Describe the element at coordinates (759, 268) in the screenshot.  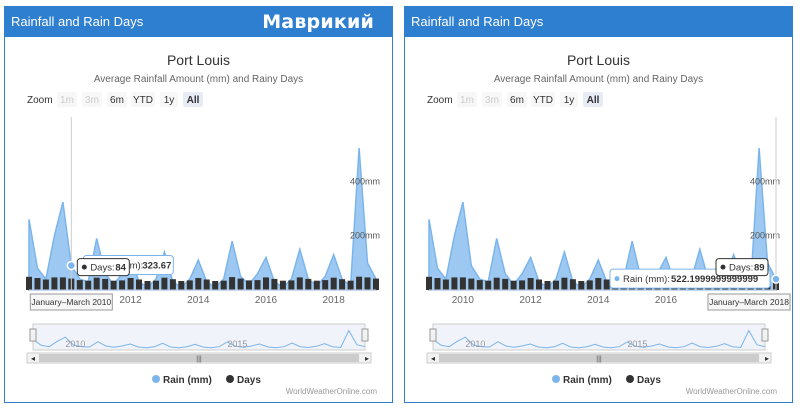
I see `days-tooltip-value: 89` at that location.